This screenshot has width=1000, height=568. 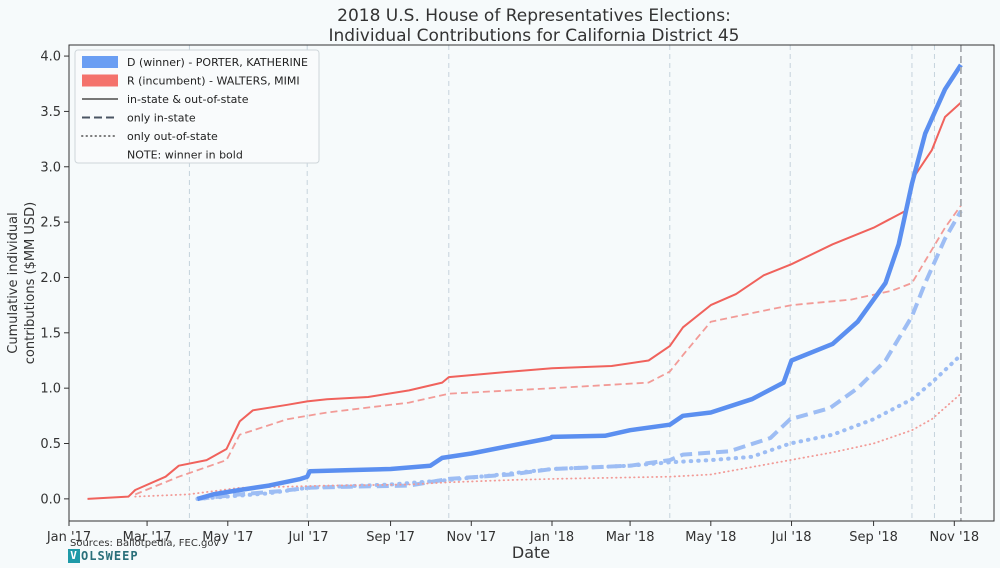 What do you see at coordinates (217, 62) in the screenshot?
I see `legend-label: D (winner) - PORTER, KATHERINE` at bounding box center [217, 62].